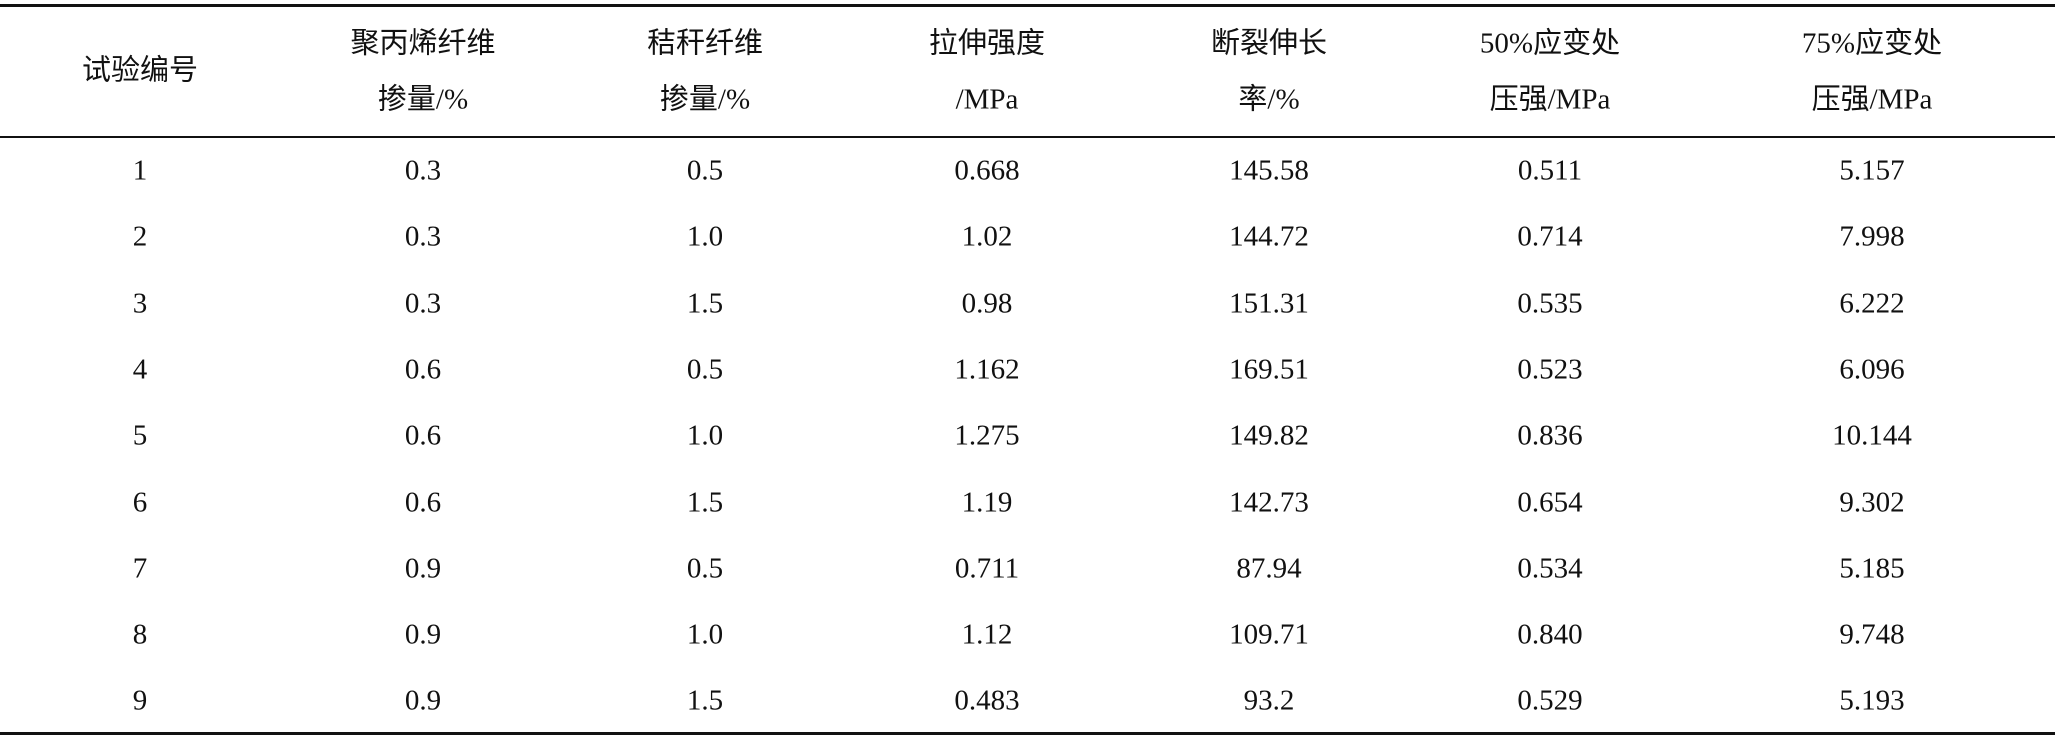  I want to click on table-cell: 6, so click(140, 502).